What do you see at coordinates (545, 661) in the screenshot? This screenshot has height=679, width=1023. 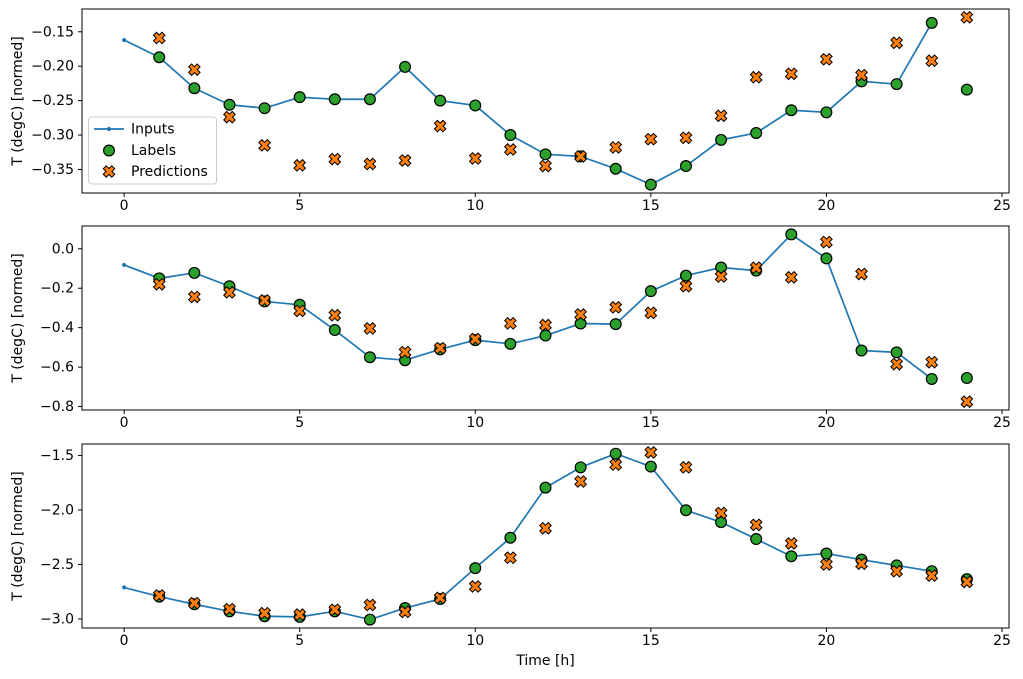 I see `x-axis-label: Time [h]` at bounding box center [545, 661].